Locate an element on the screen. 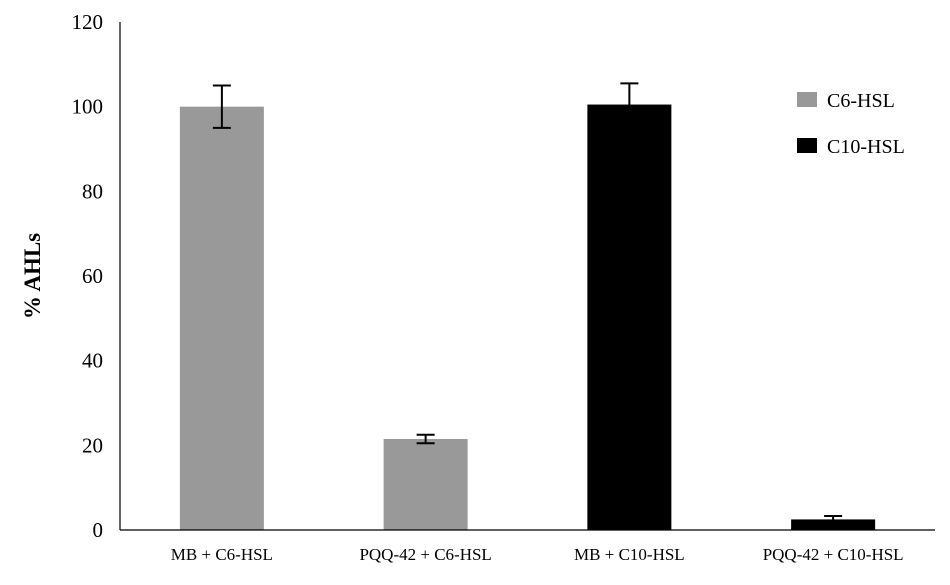 The image size is (950, 585). legend-item-c6-hsl: C6-HSL is located at coordinates (846, 101).